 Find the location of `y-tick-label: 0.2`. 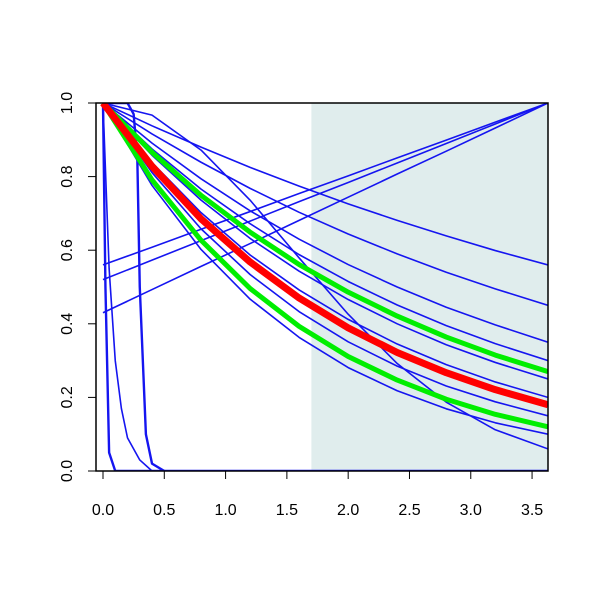

y-tick-label: 0.2 is located at coordinates (67, 397).